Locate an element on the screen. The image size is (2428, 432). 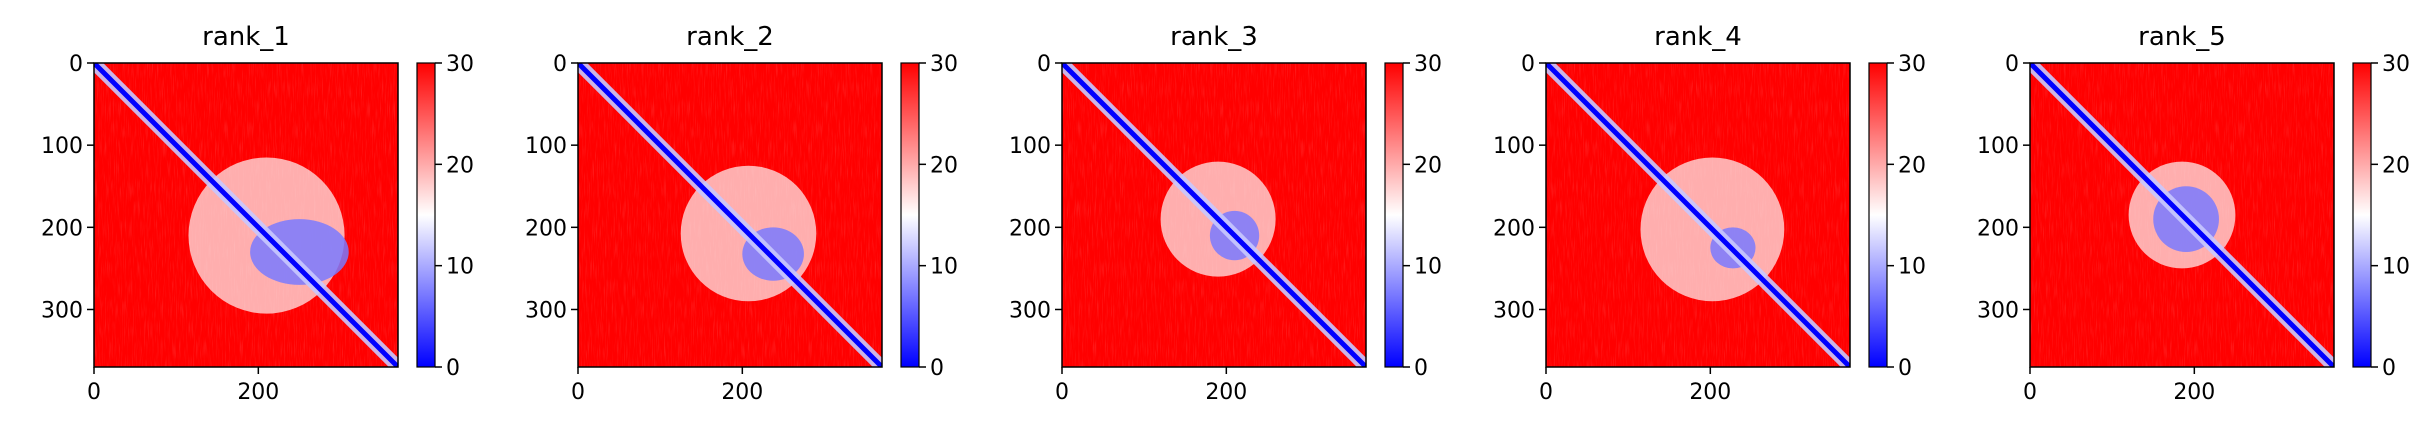
panel-title: rank_3 is located at coordinates (1214, 37).